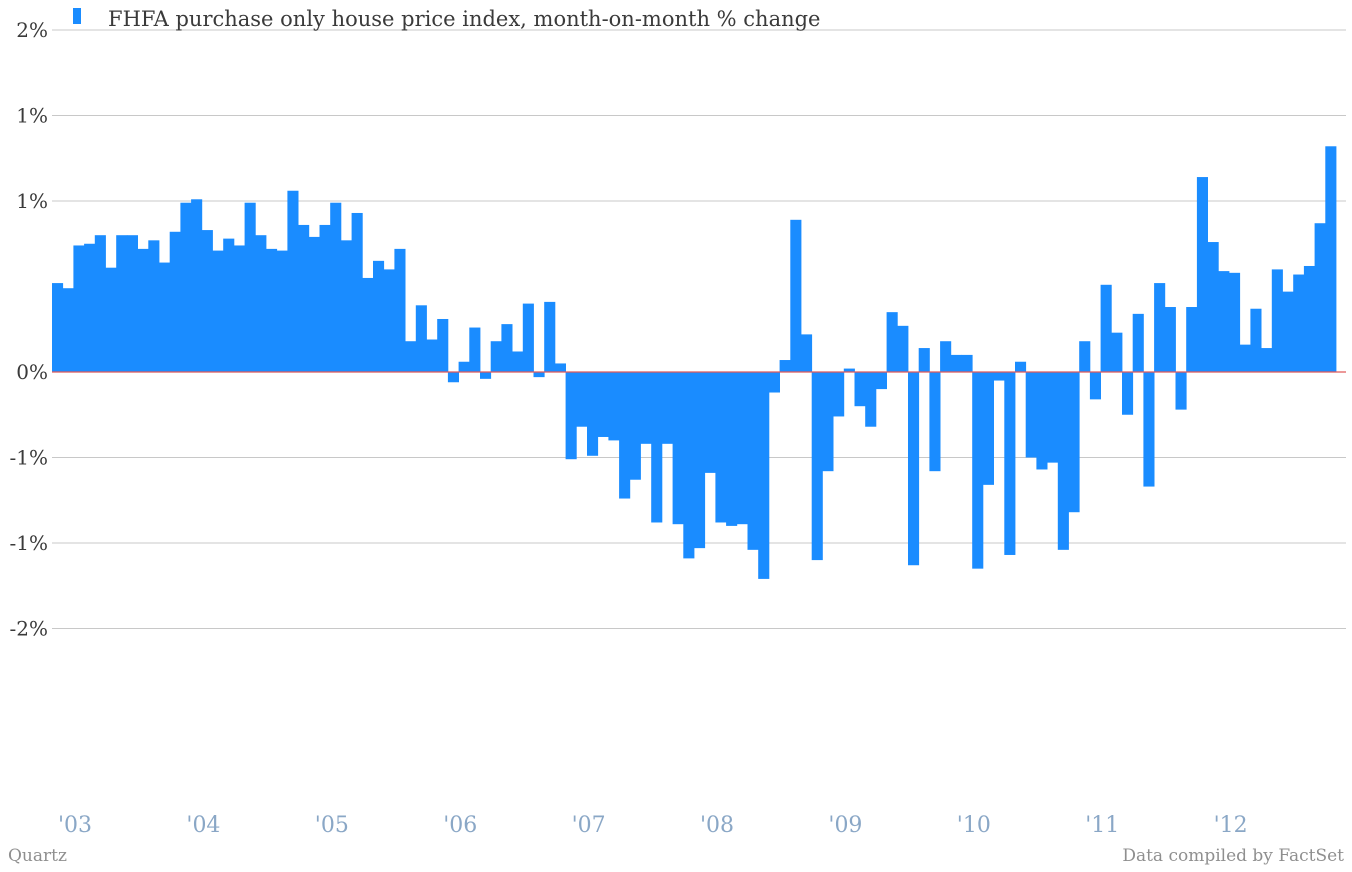 The image size is (1352, 872). Describe the element at coordinates (32, 30) in the screenshot. I see `y-tick-label: 2%` at that location.